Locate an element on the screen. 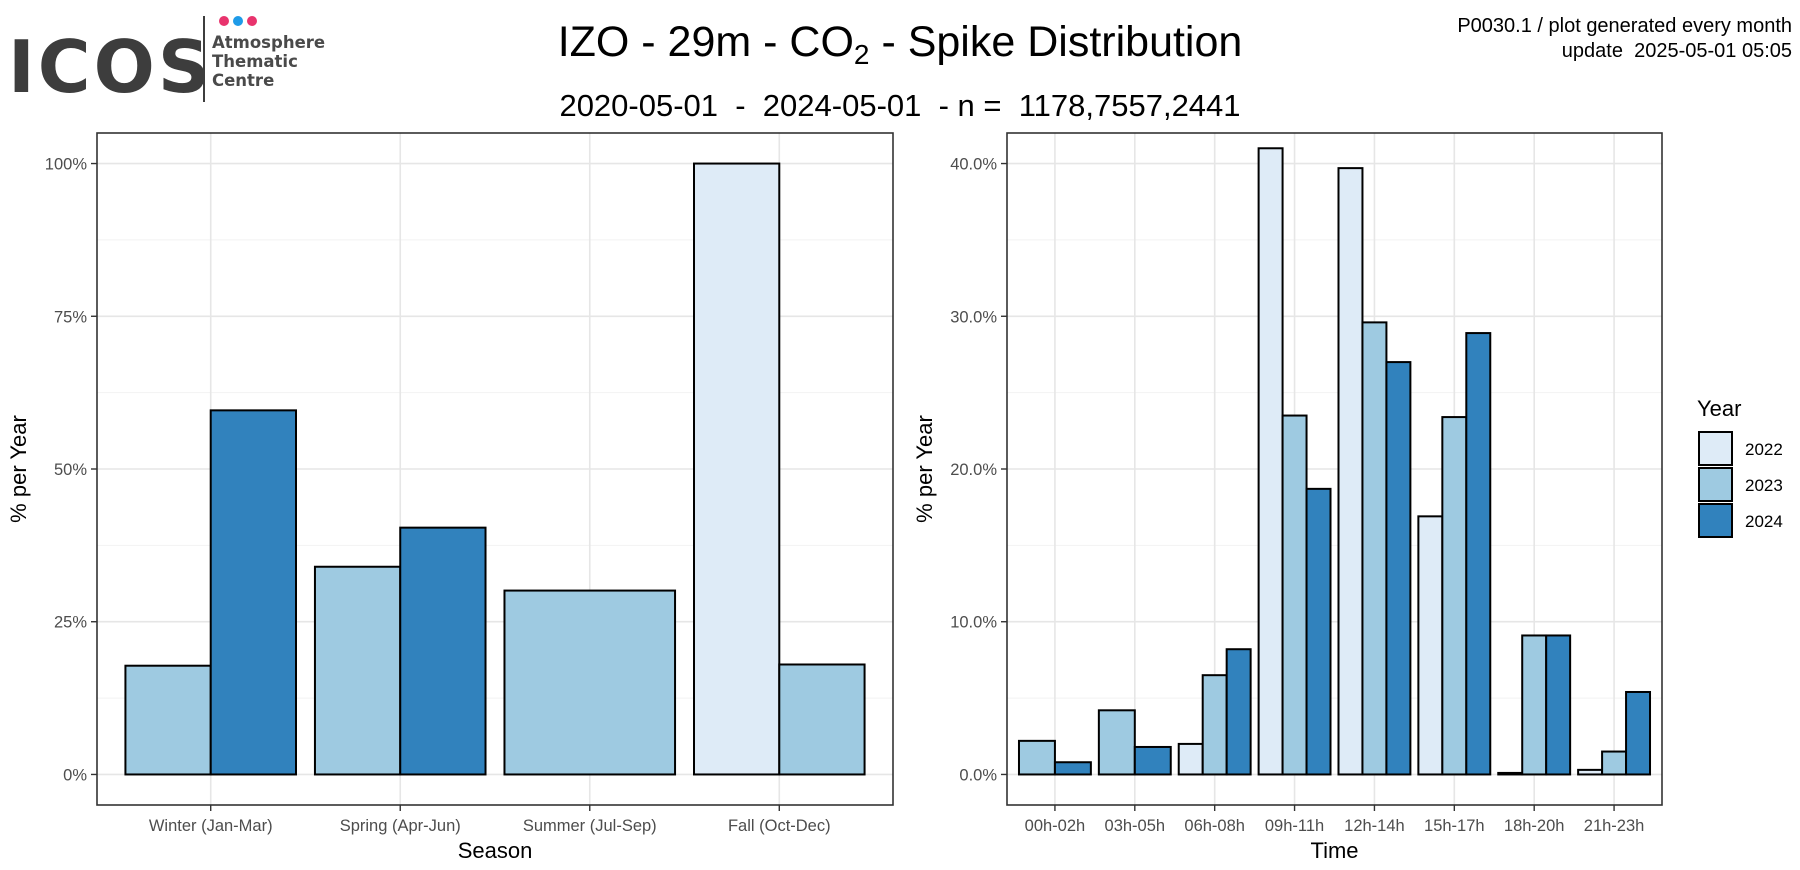 This screenshot has height=870, width=1800. x-tick-label: 21h-23h is located at coordinates (1614, 826).